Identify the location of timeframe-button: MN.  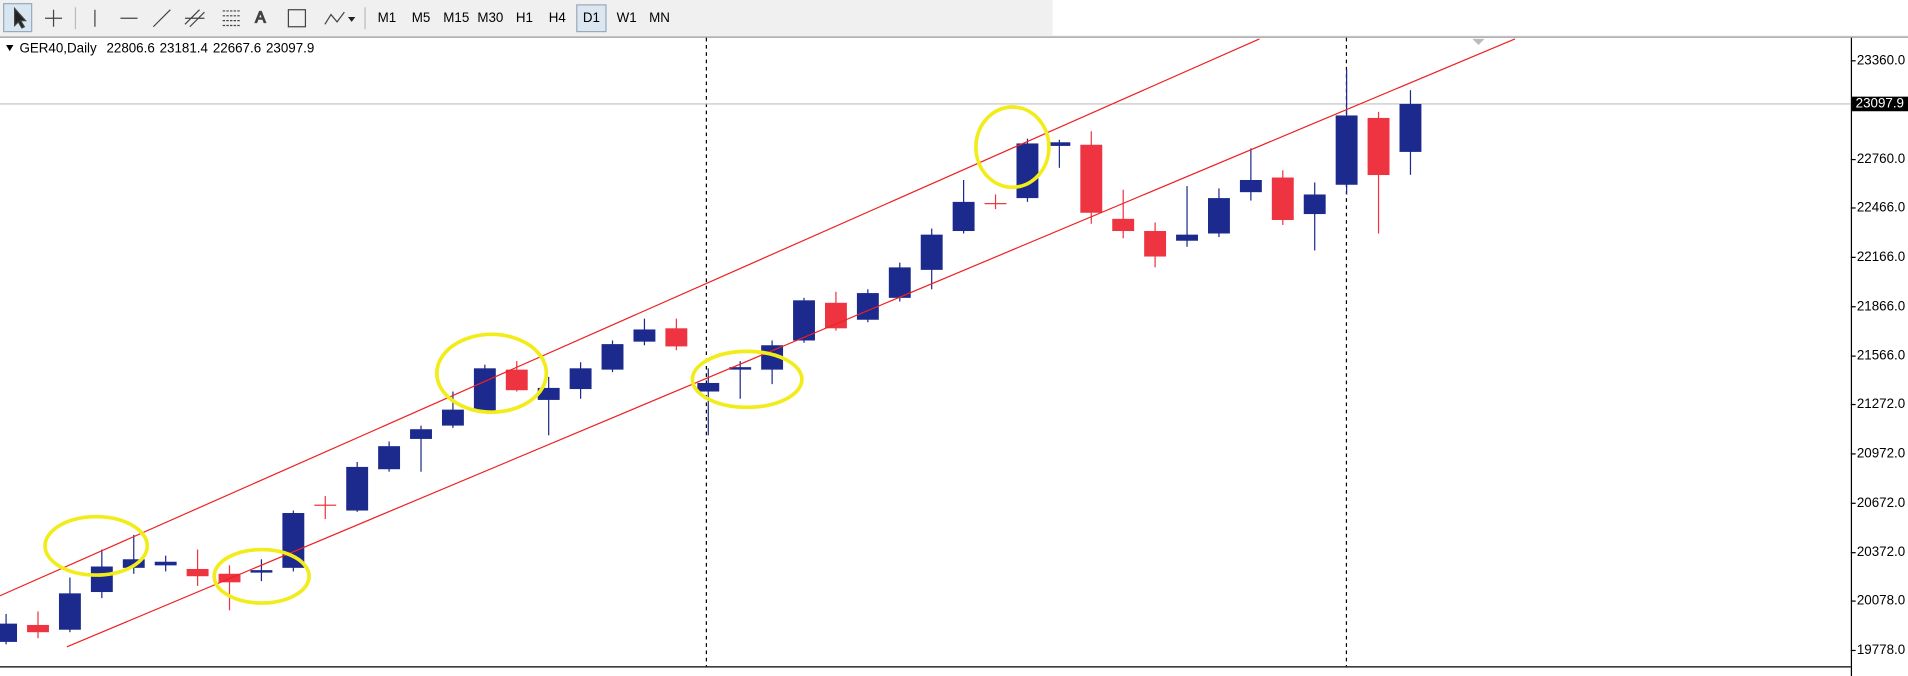
(659, 17).